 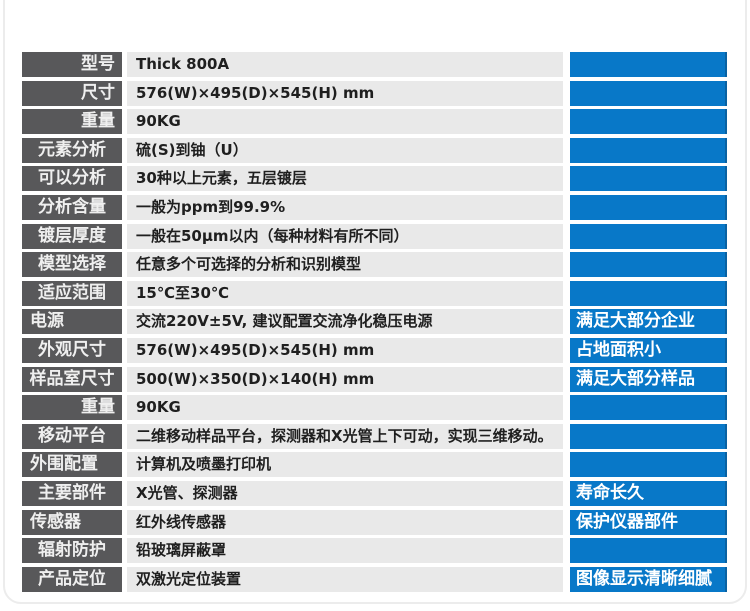 What do you see at coordinates (72, 93) in the screenshot?
I see `row-label: 尺寸` at bounding box center [72, 93].